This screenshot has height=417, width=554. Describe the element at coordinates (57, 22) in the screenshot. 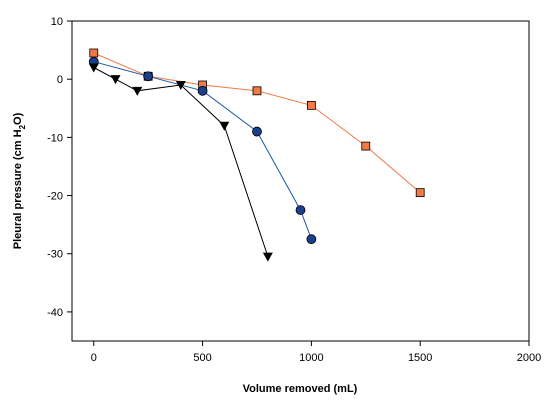

I see `y-tick-label: 10` at that location.